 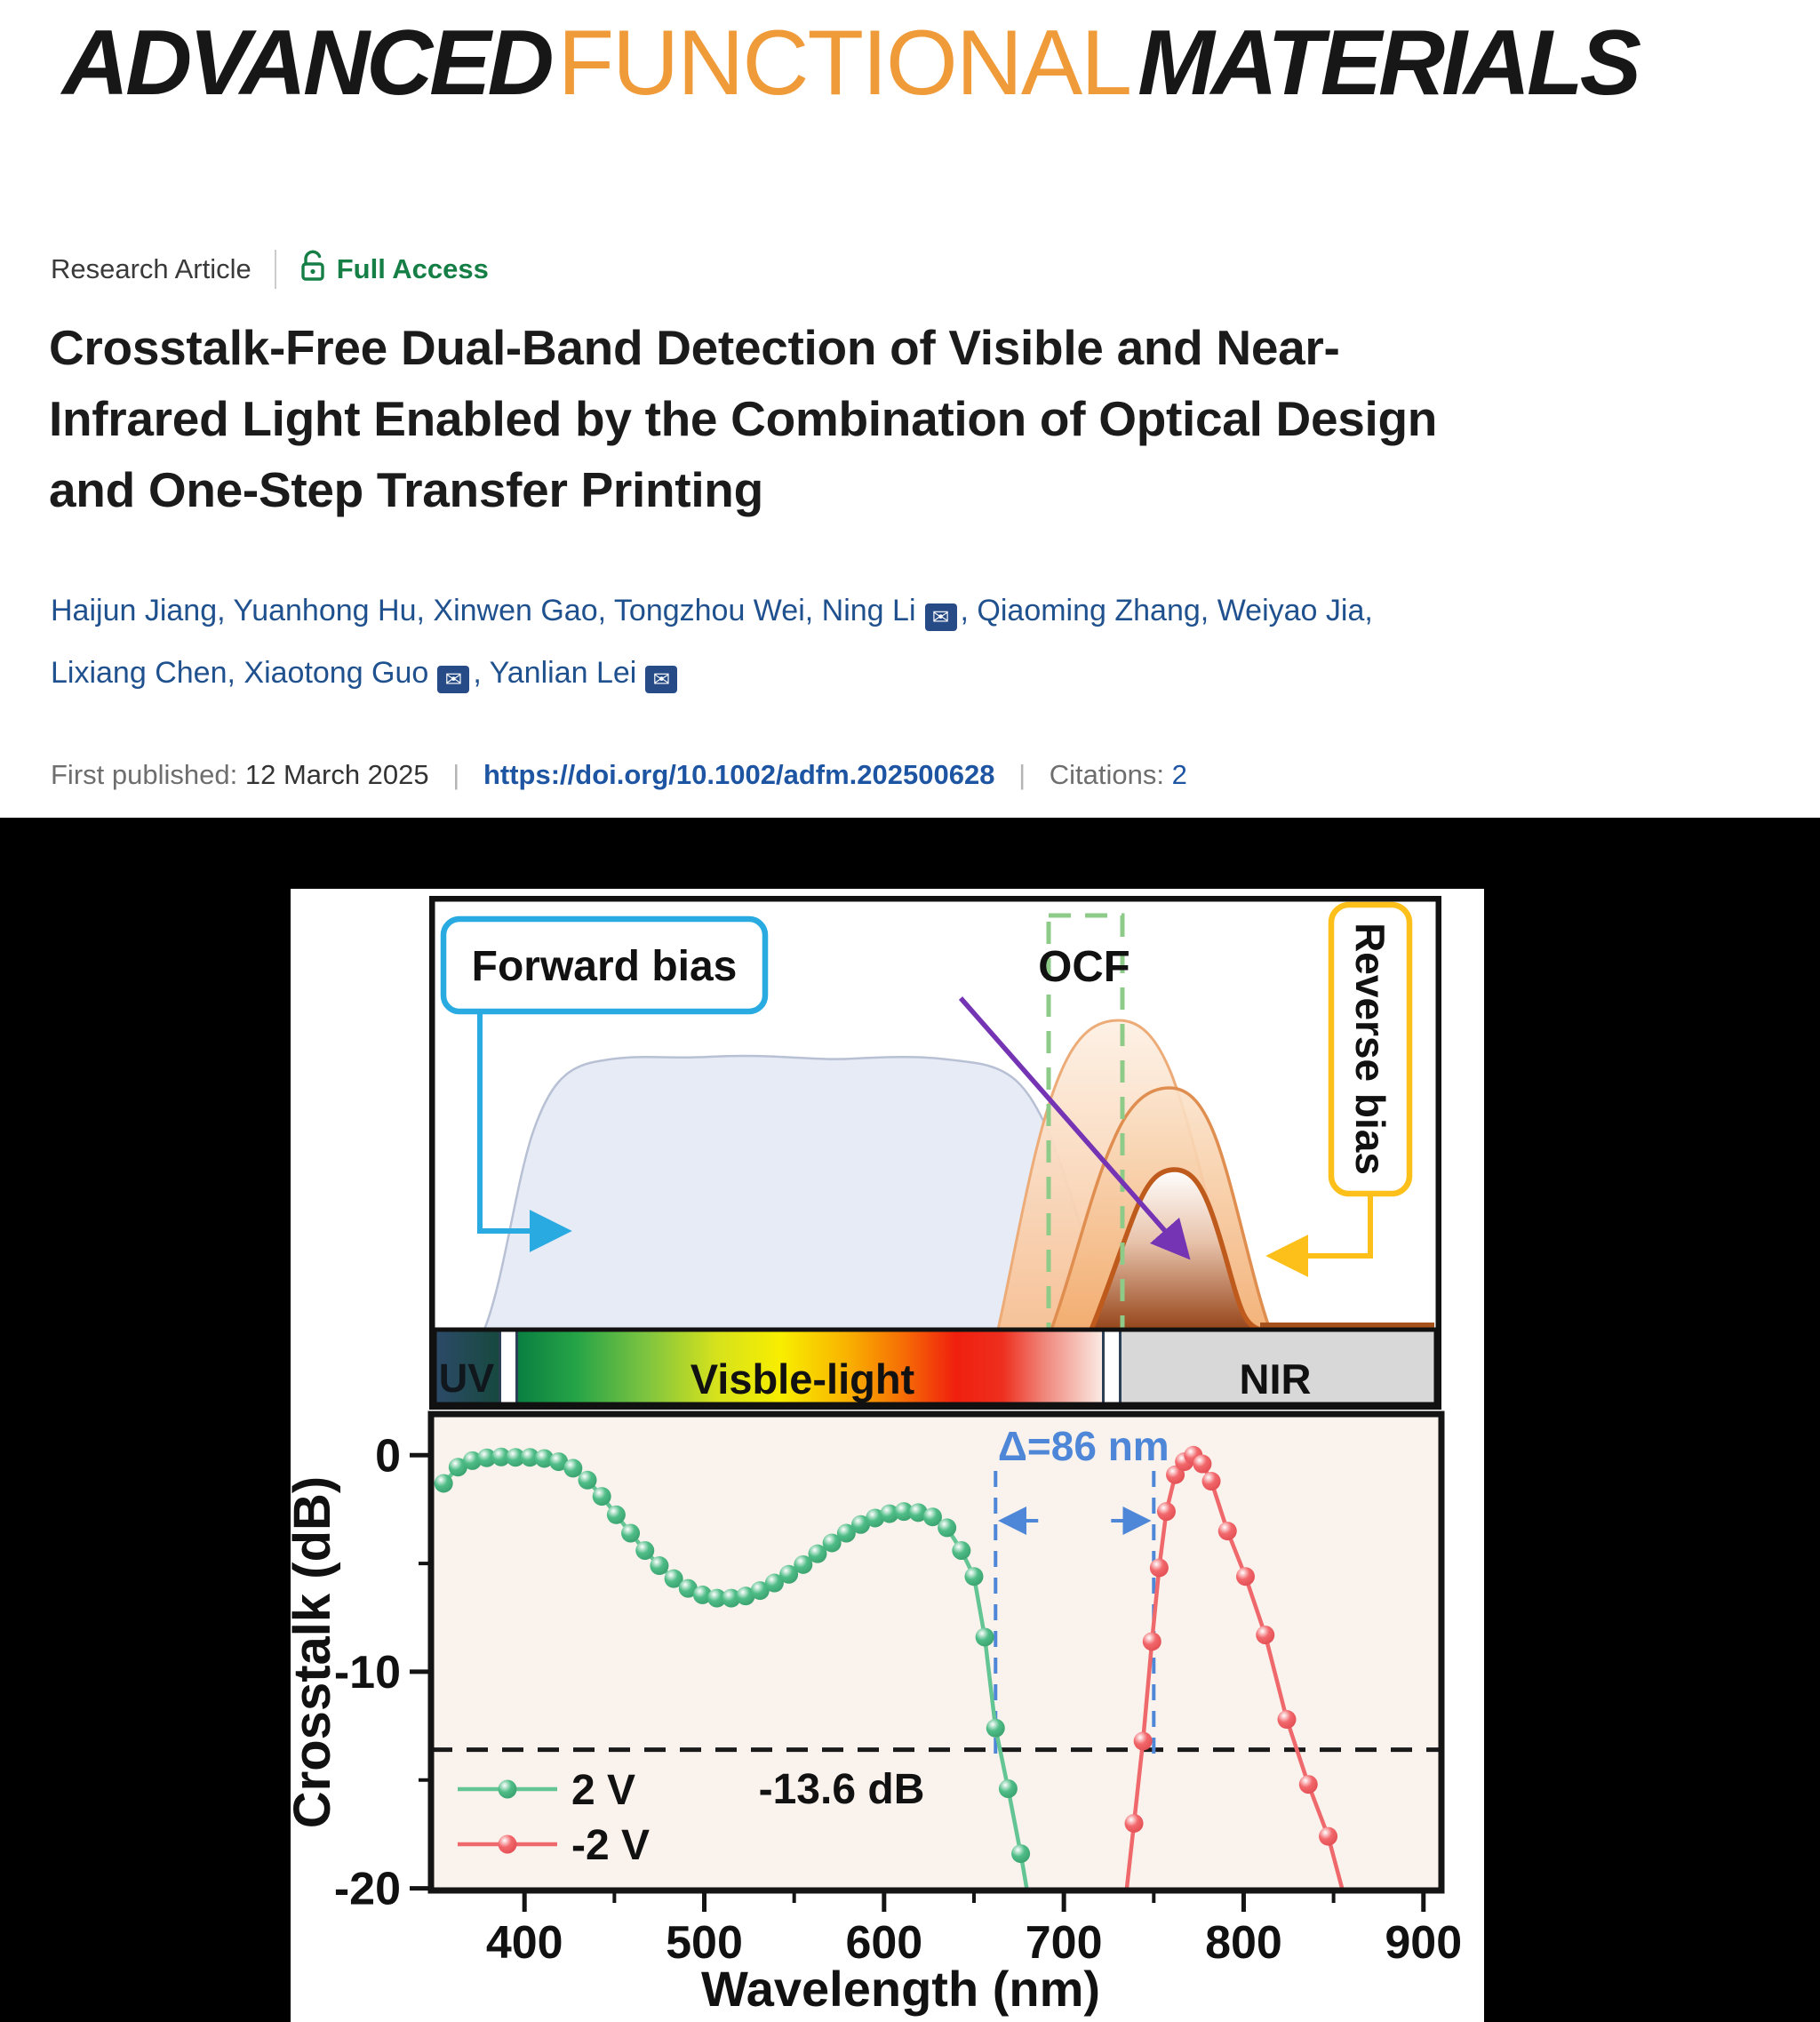 What do you see at coordinates (508, 1367) in the screenshot?
I see `uv-vis-gap` at bounding box center [508, 1367].